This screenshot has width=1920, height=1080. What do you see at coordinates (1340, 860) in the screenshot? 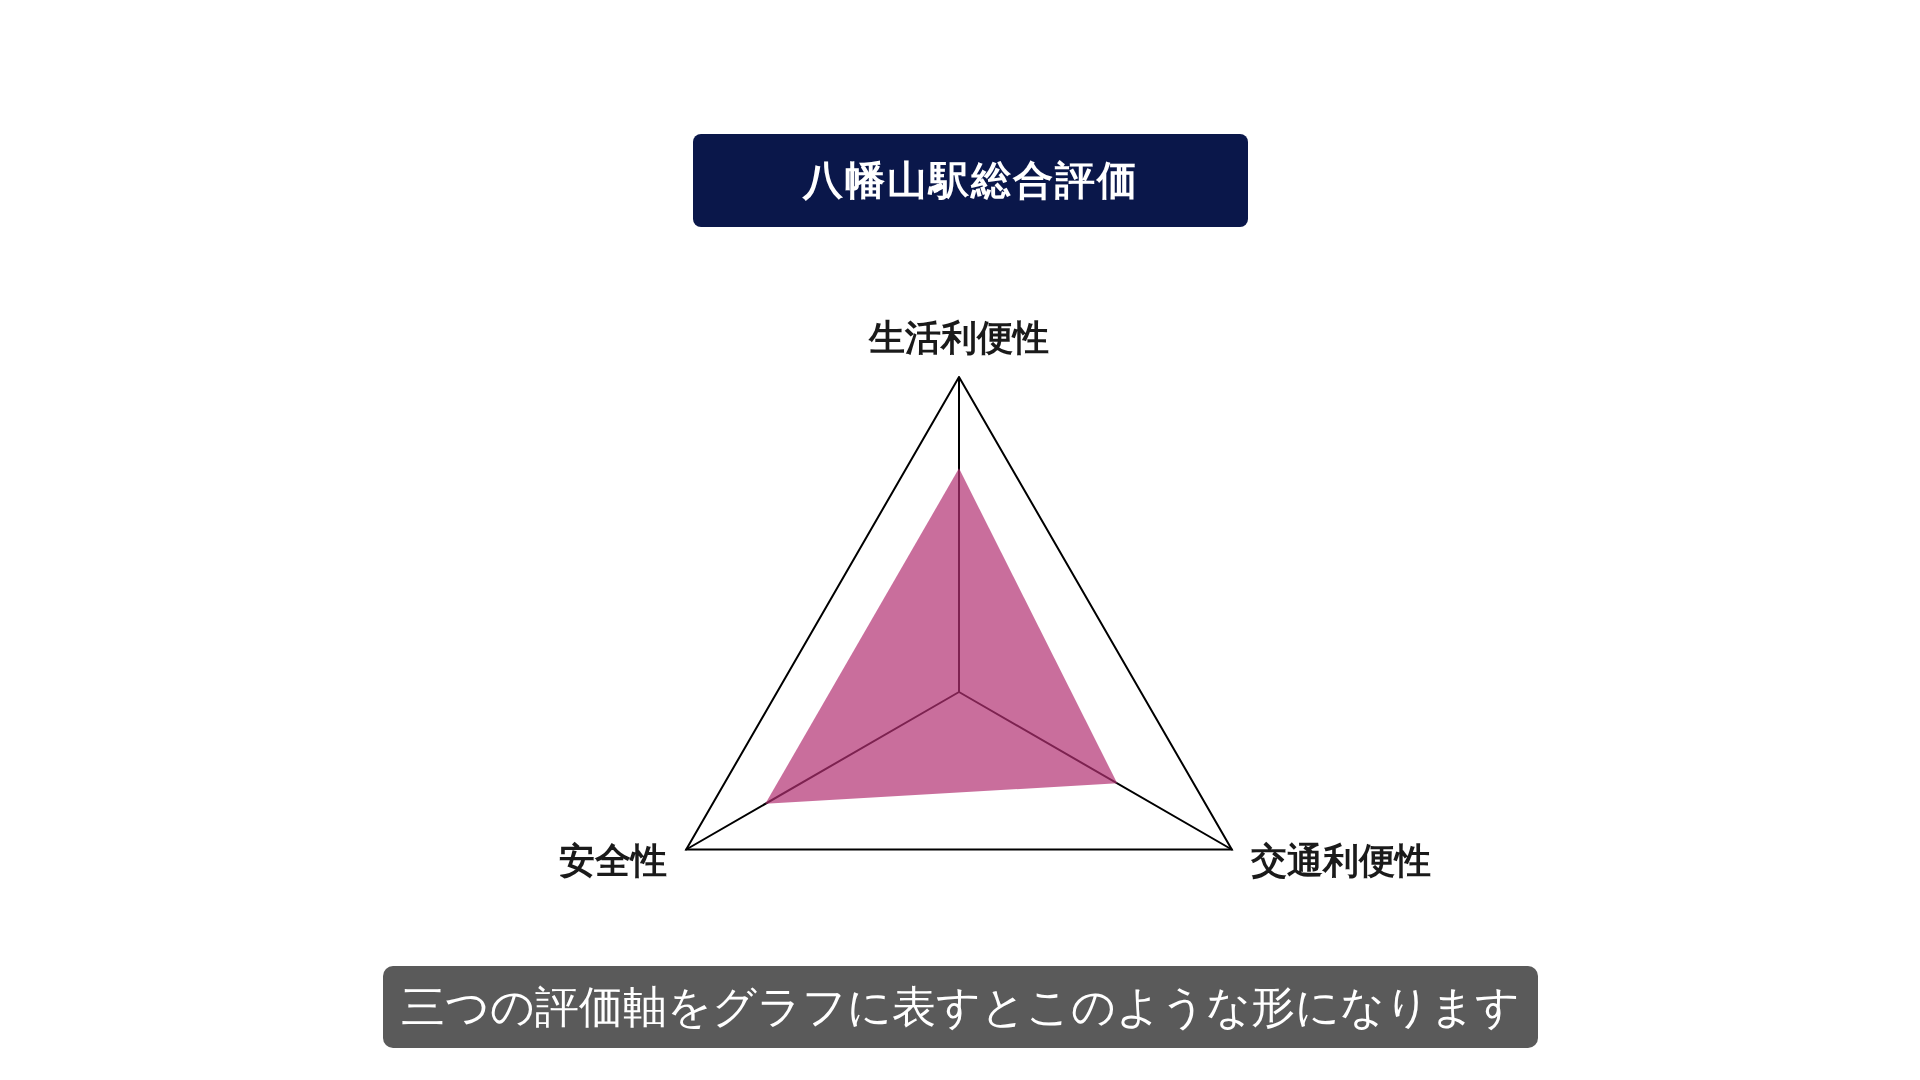
I see `spoke-label: 交通利便性` at bounding box center [1340, 860].